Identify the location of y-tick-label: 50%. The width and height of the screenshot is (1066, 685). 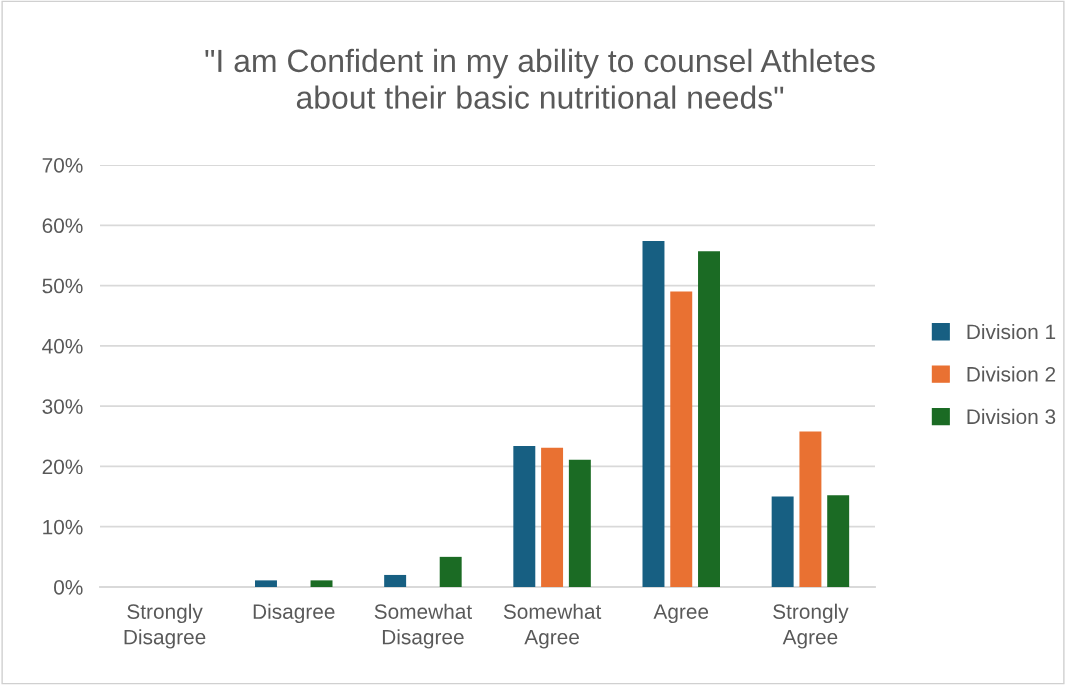
(62, 286).